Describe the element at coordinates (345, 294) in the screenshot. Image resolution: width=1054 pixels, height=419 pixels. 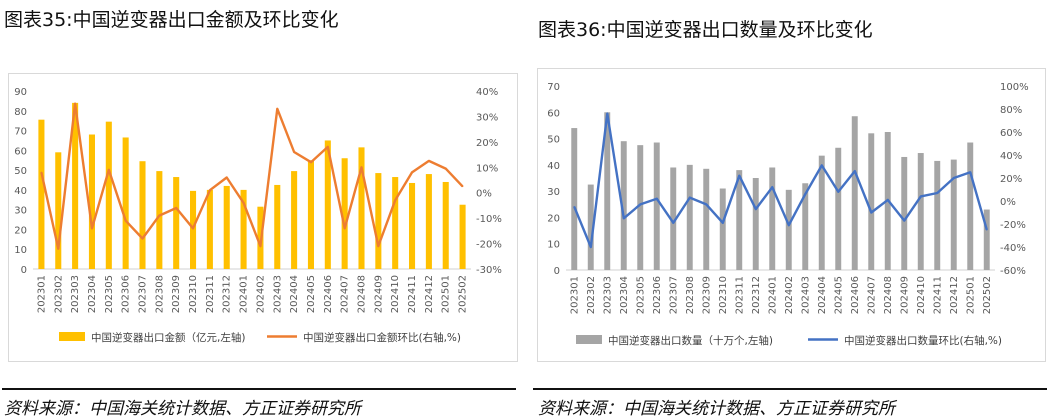
I see `x-axis-tick-label: 202407` at that location.